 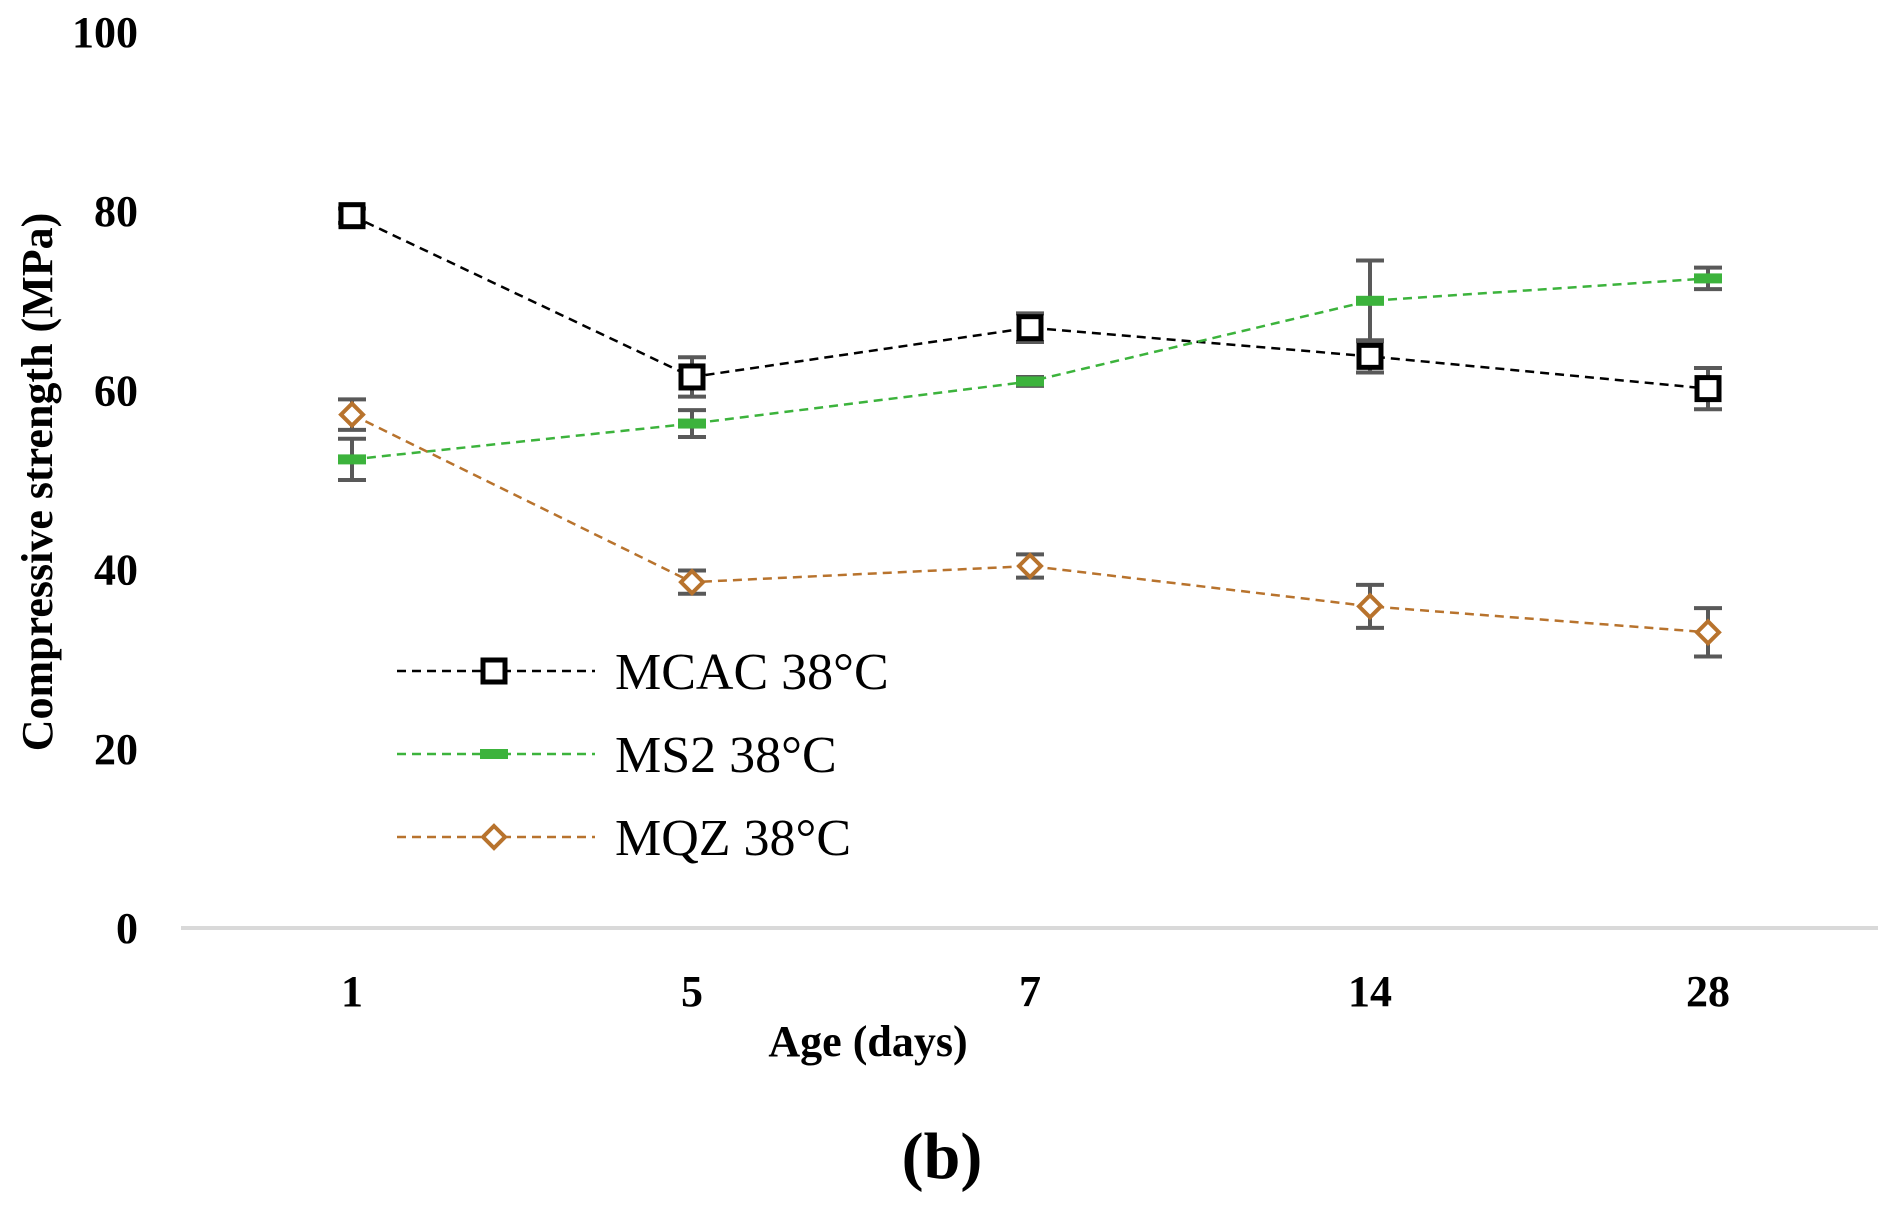 I want to click on y-tick-label-40: 40, so click(x=116, y=570).